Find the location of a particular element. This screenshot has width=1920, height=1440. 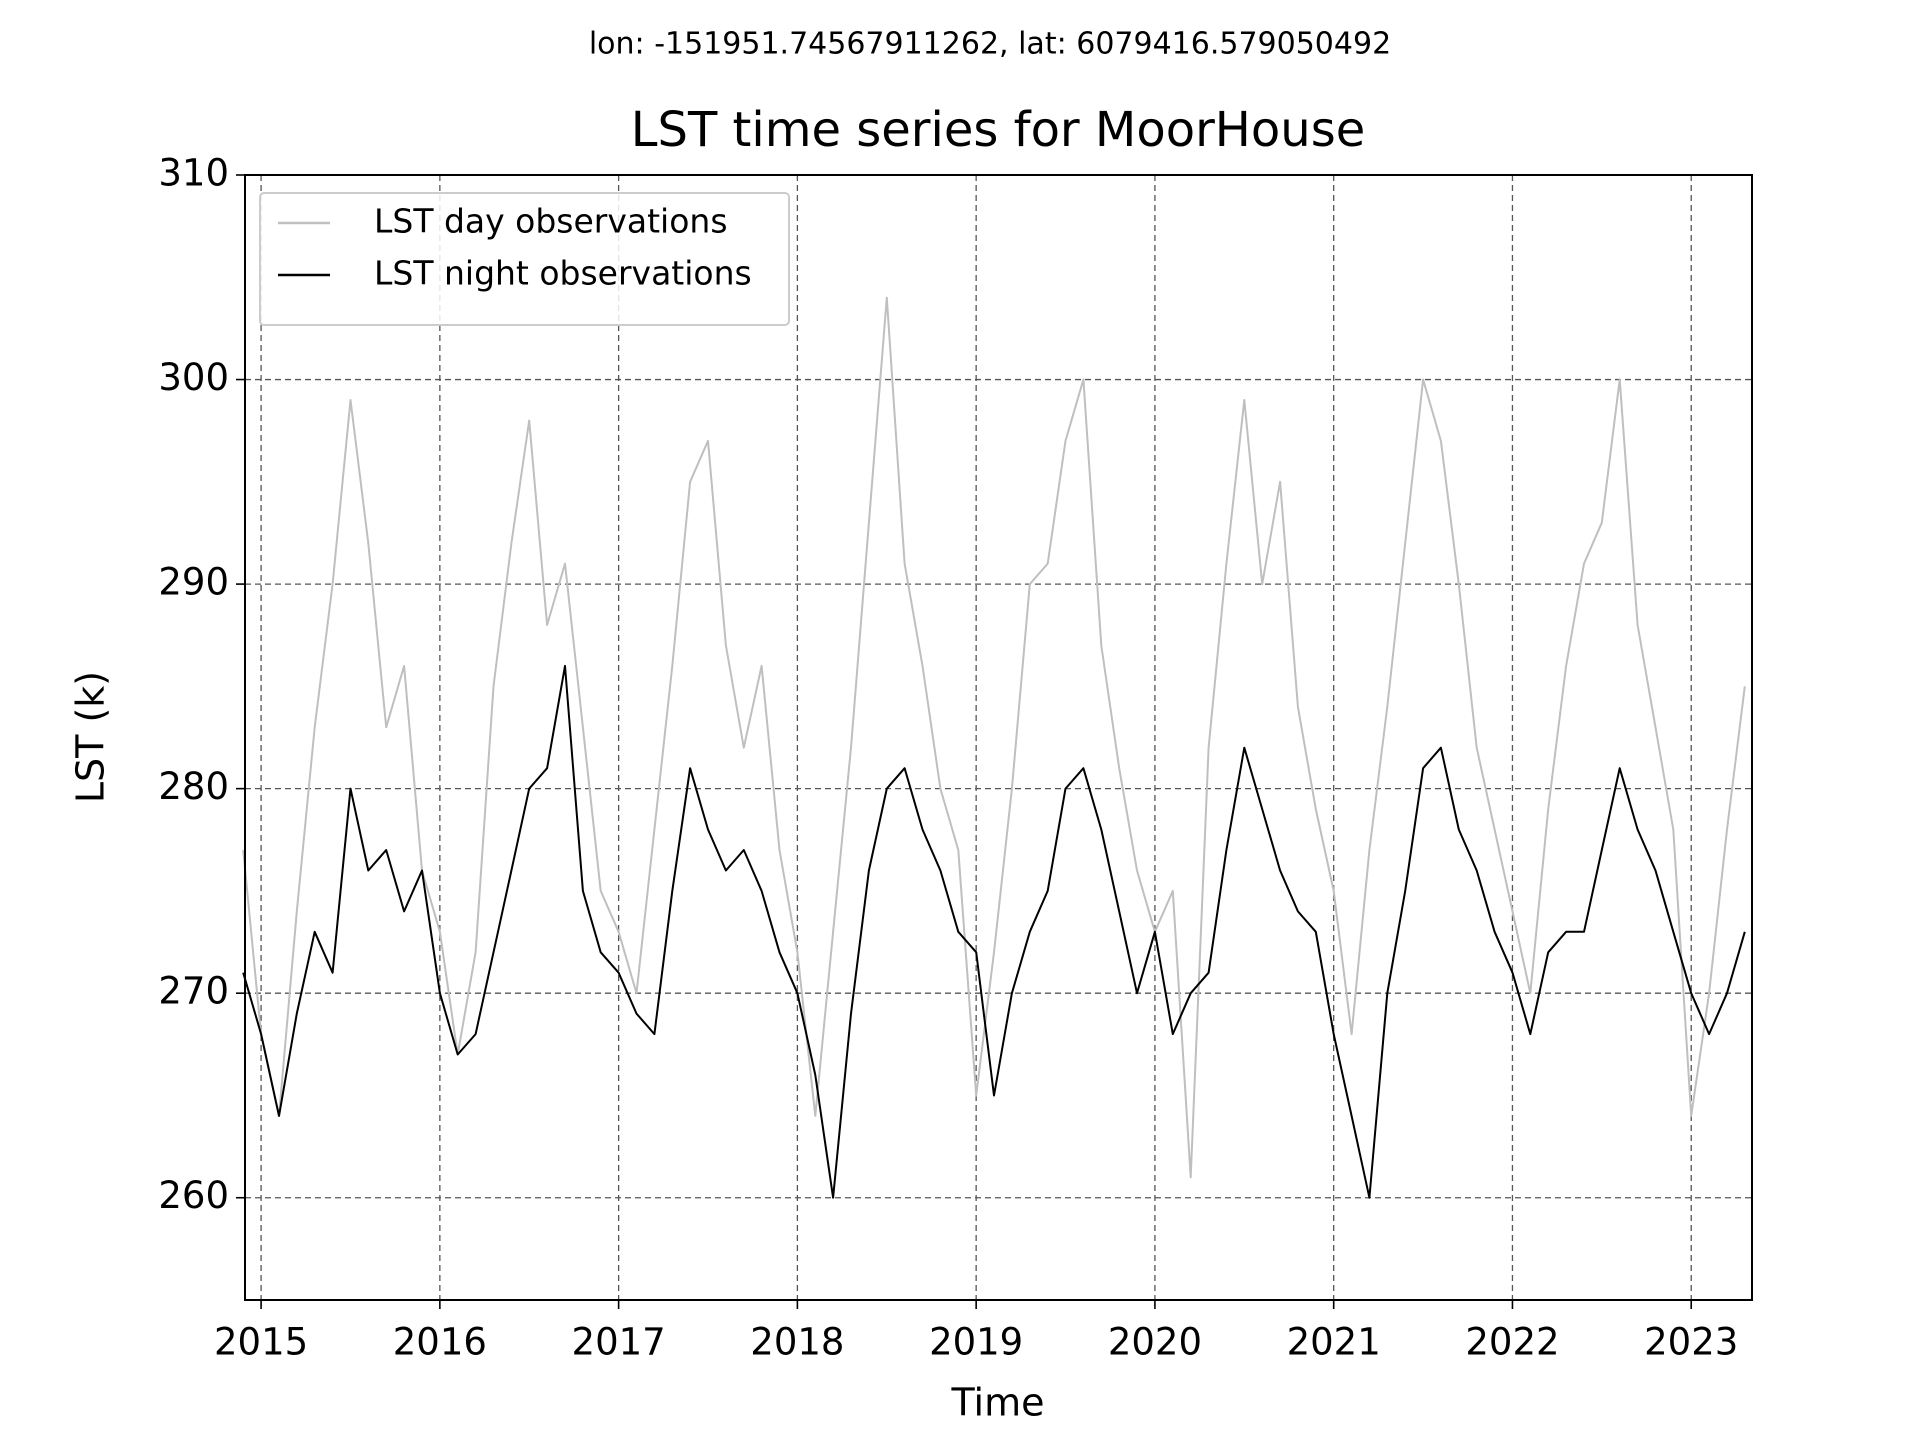

x-tick-label: 2019 is located at coordinates (976, 1342).